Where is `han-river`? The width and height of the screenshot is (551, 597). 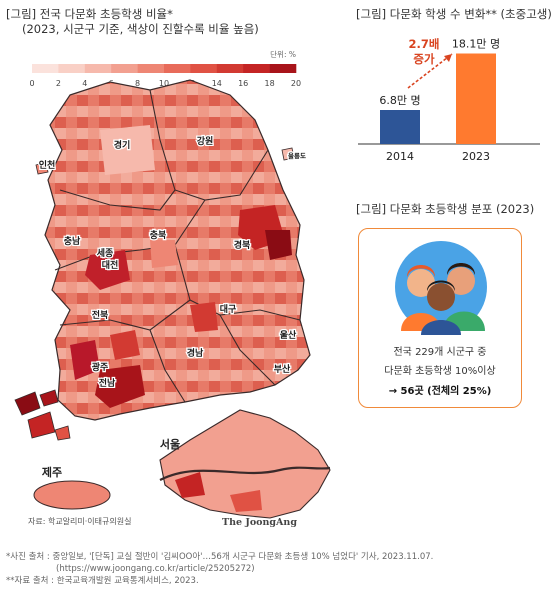
han-river is located at coordinates (245, 473).